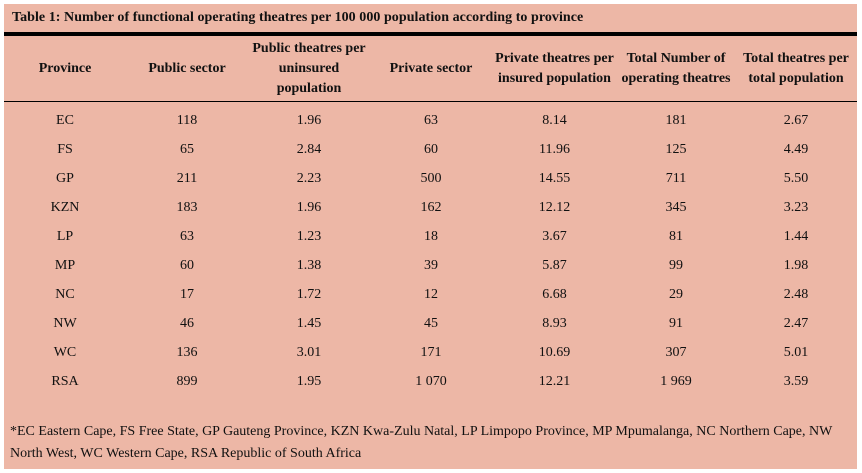 This screenshot has height=473, width=862. What do you see at coordinates (187, 294) in the screenshot?
I see `cell-public-sector: 17` at bounding box center [187, 294].